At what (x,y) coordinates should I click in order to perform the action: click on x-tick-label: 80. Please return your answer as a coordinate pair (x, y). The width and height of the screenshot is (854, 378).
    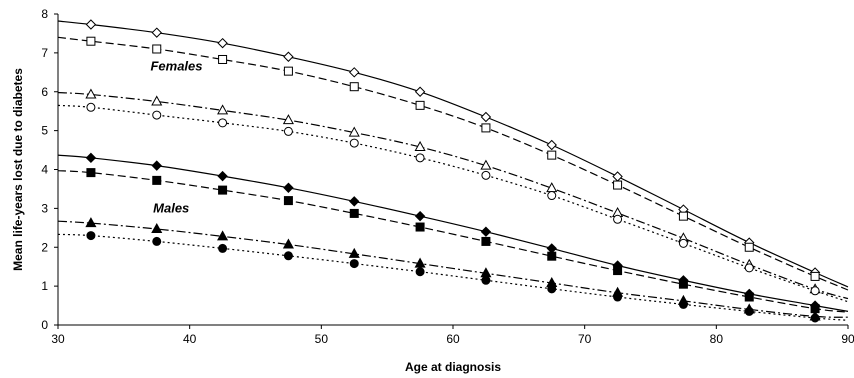
    Looking at the image, I should click on (717, 339).